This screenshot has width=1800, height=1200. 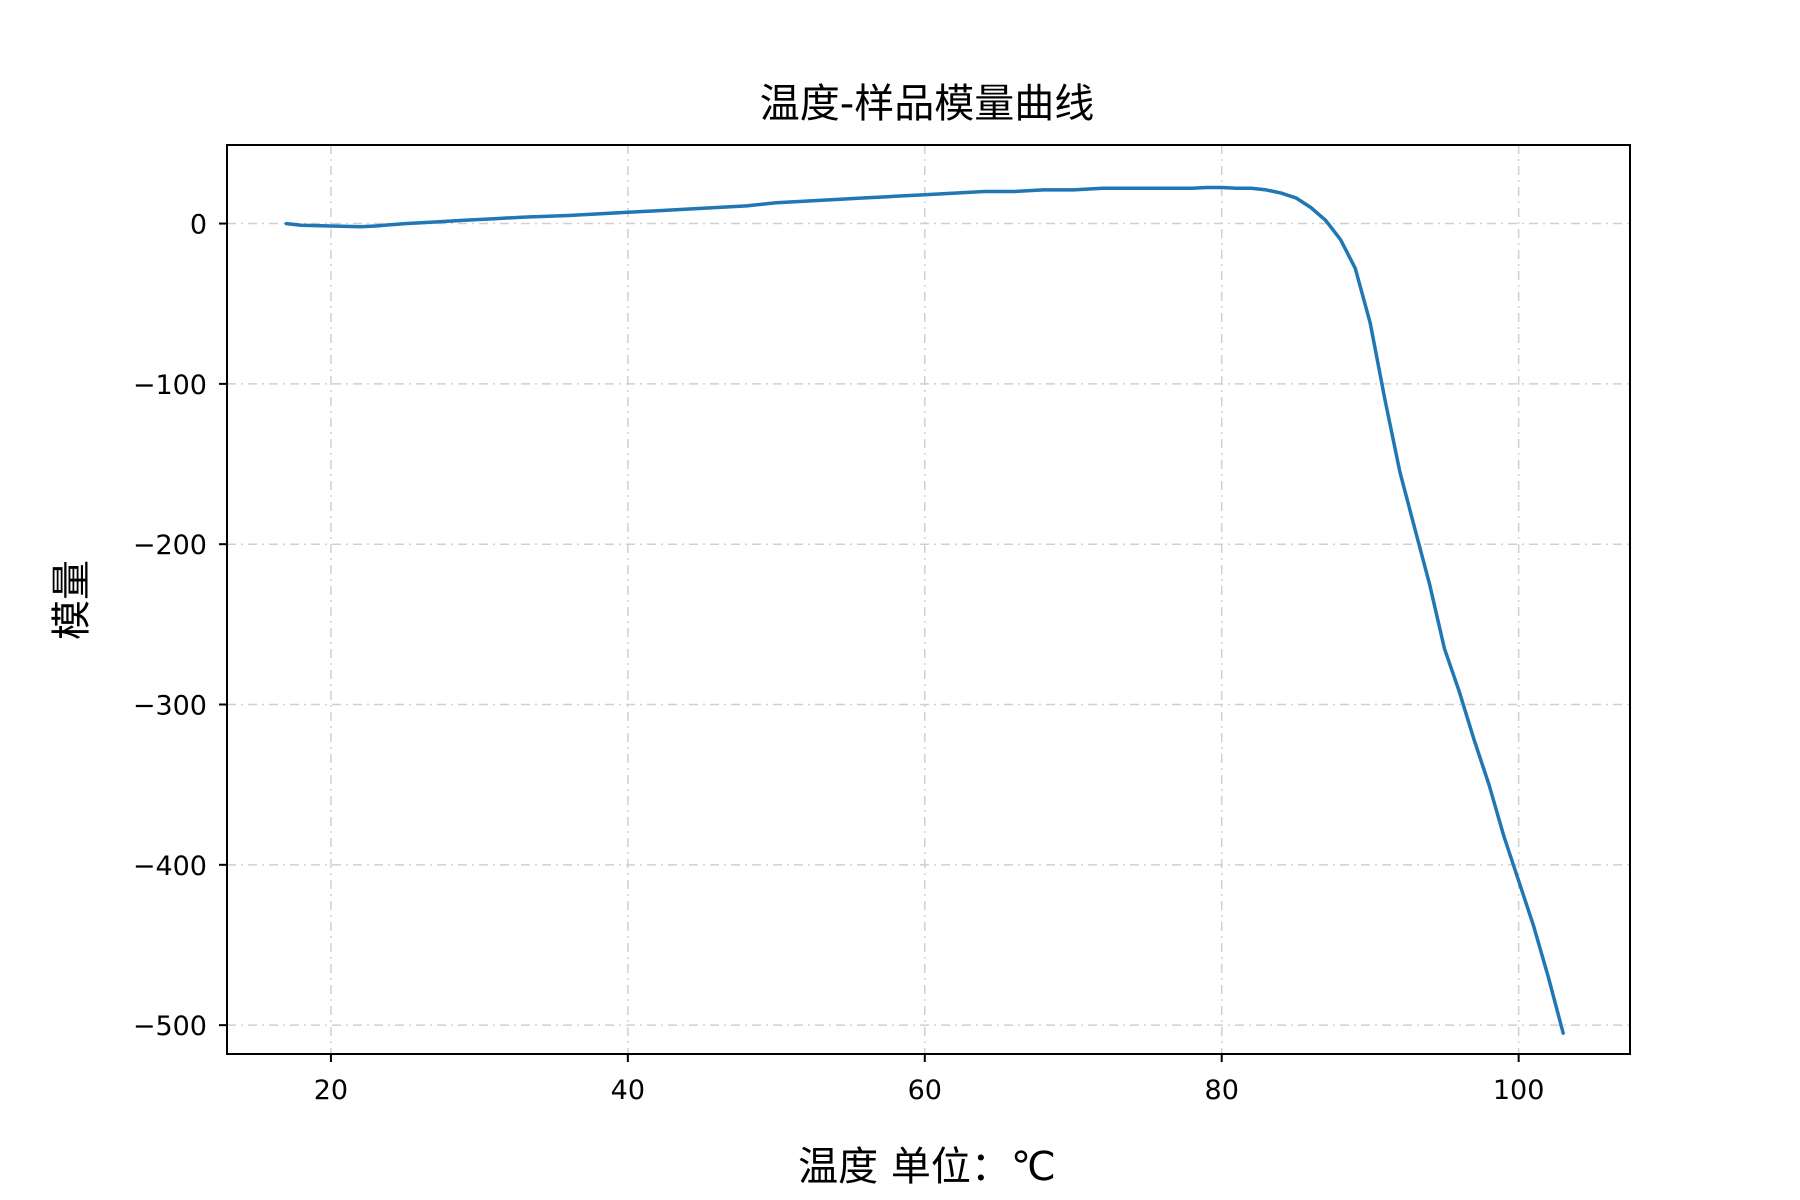 I want to click on x-tick-label: 100, so click(x=1519, y=1090).